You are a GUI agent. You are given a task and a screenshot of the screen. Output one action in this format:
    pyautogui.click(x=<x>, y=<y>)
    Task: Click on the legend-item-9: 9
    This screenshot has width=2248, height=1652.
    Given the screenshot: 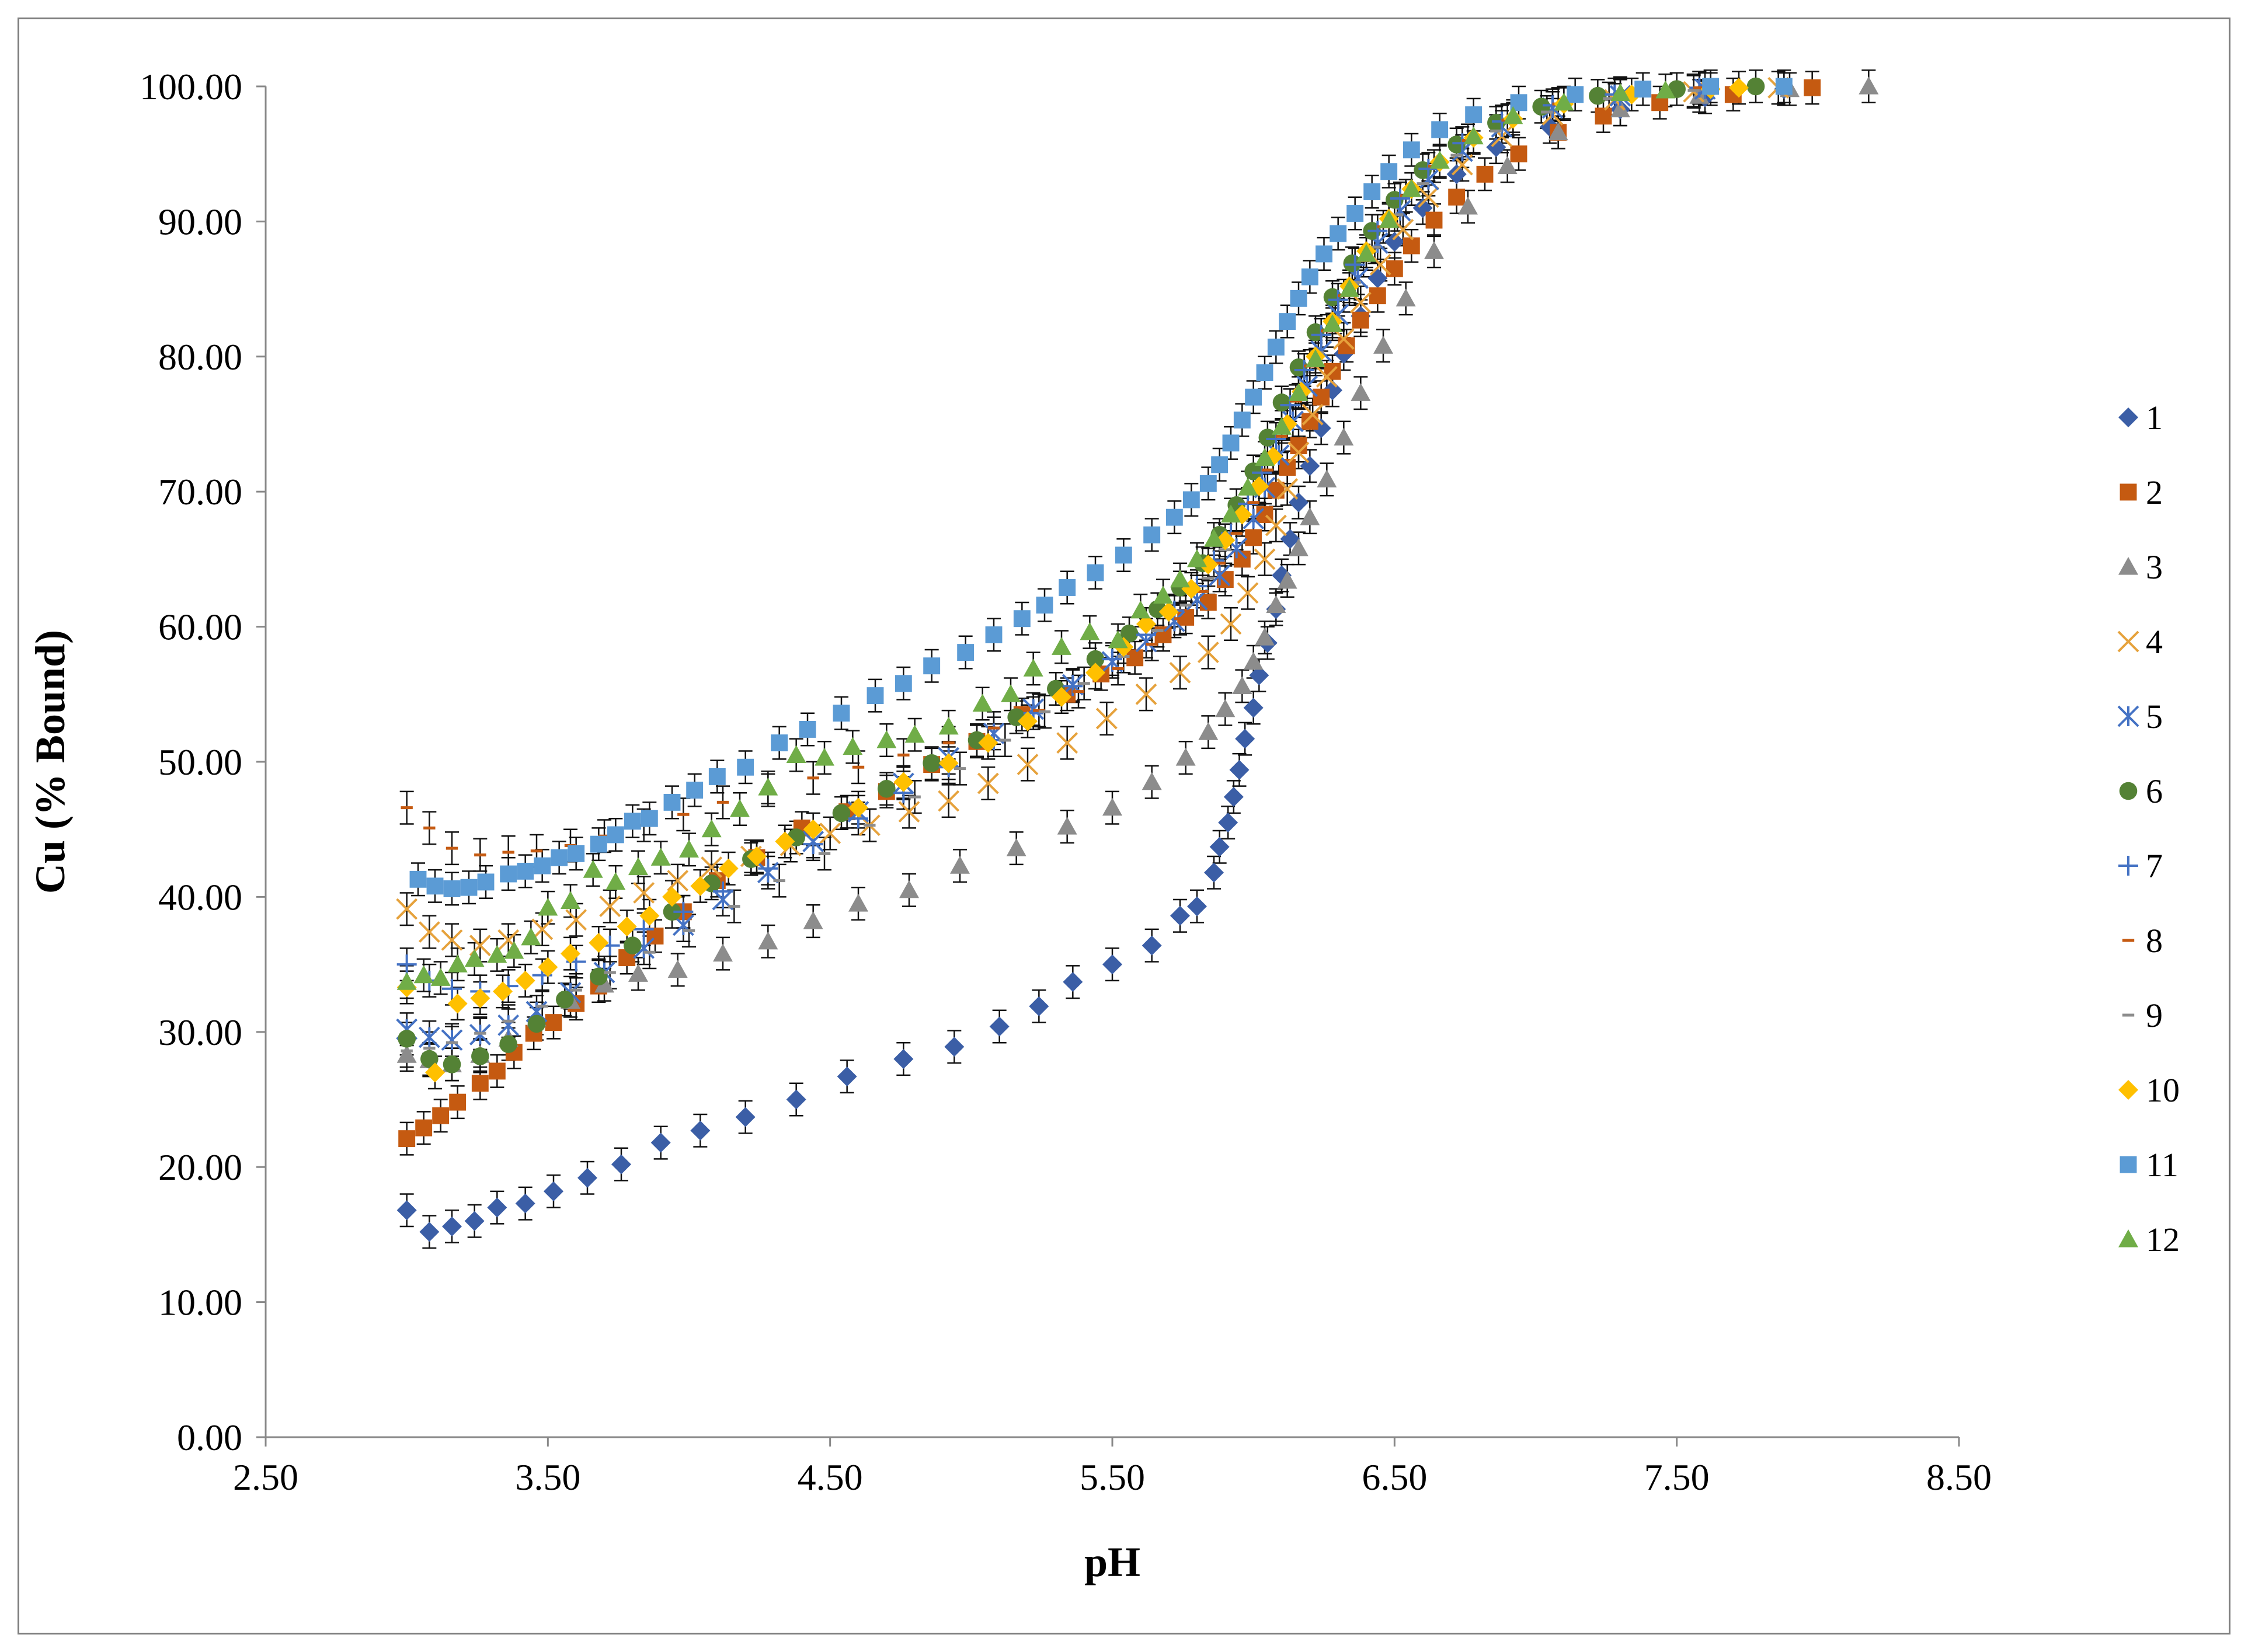 What is the action you would take?
    pyautogui.click(x=2142, y=1015)
    